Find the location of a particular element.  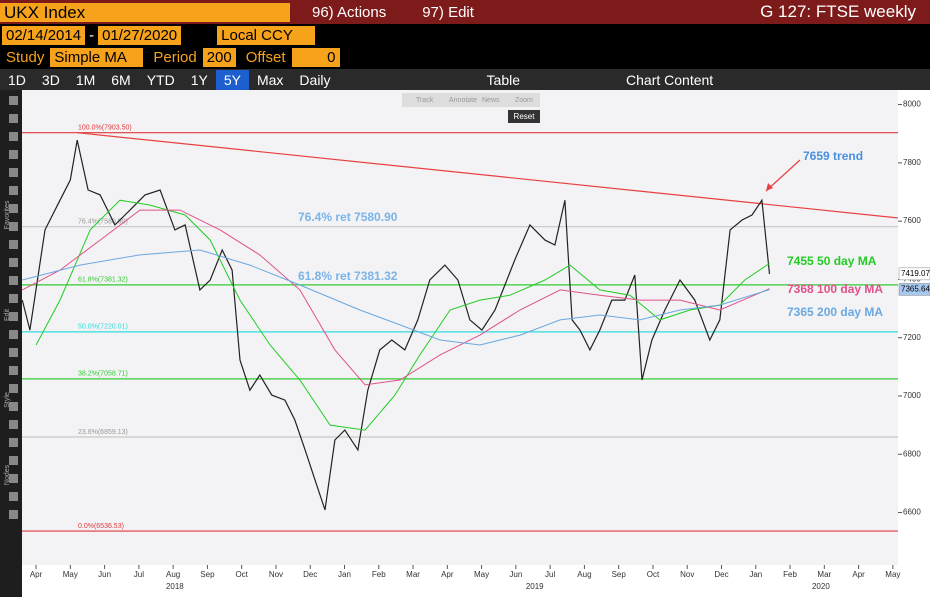

mini-tool: News is located at coordinates (491, 100).